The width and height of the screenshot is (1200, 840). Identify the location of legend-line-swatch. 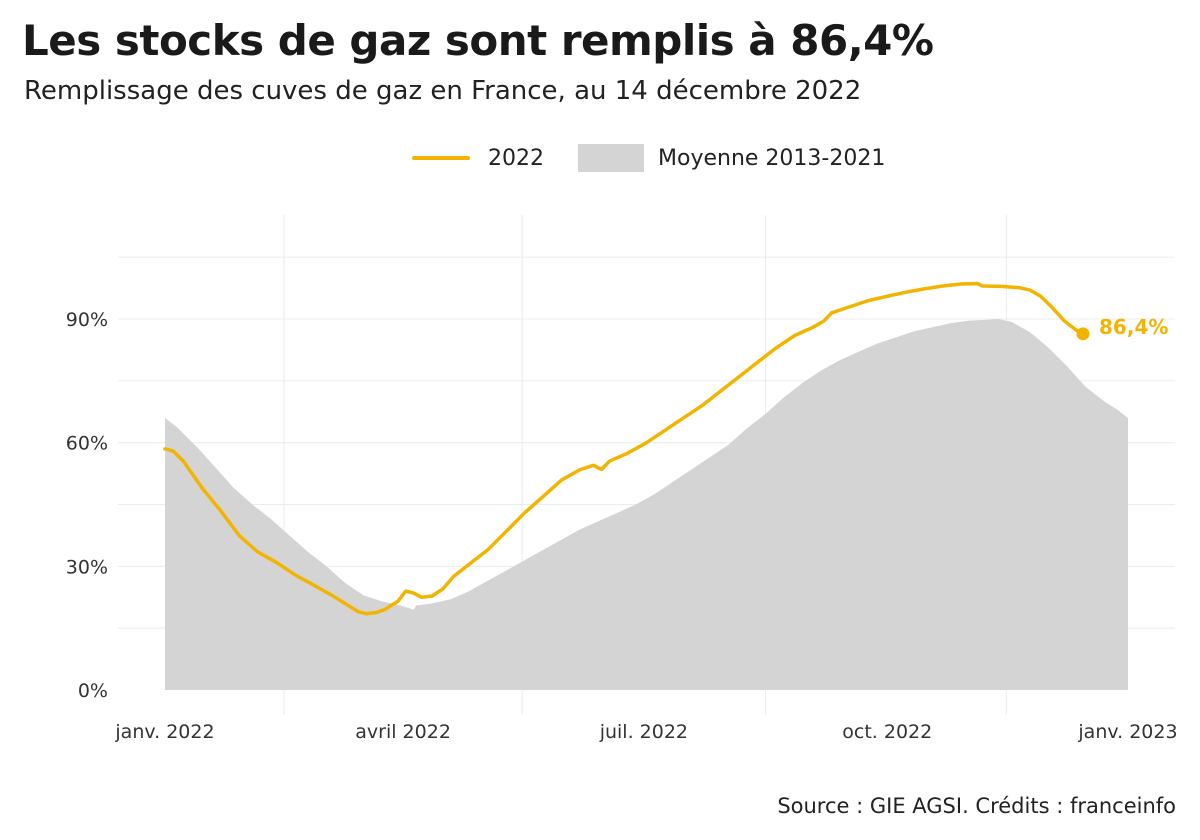
(441, 158).